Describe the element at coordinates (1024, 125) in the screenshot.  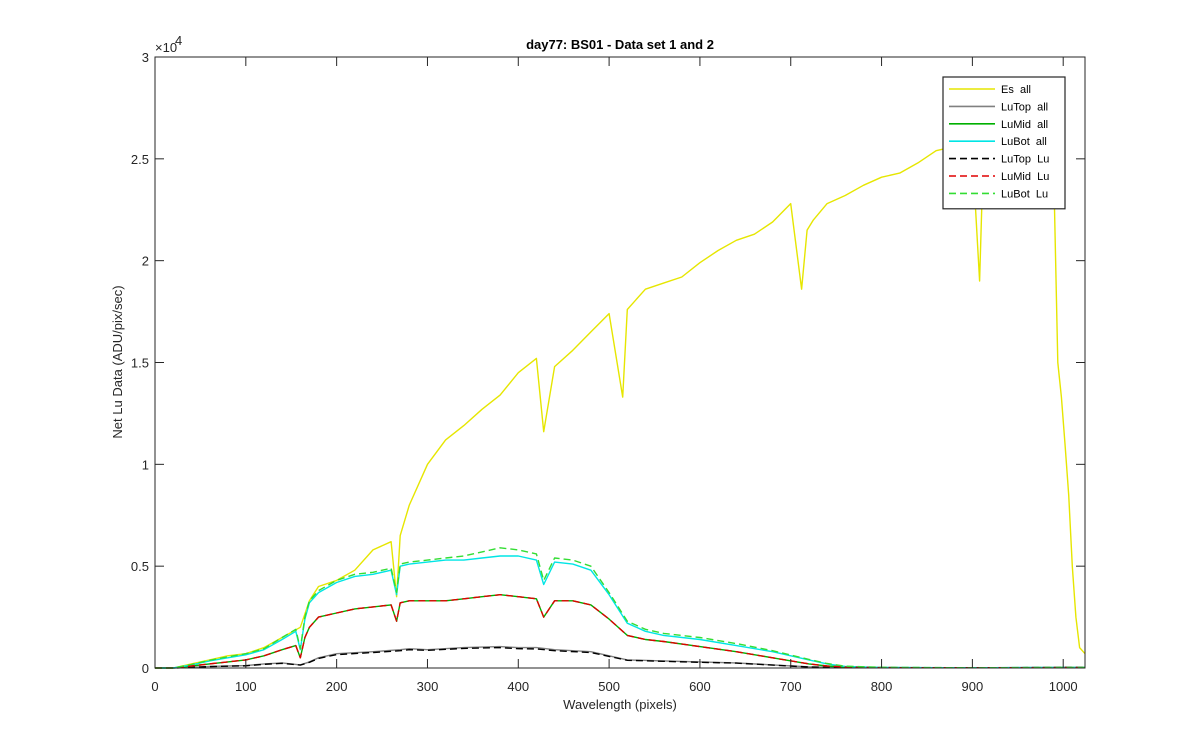
I see `legend-entry-2: LuMid all` at that location.